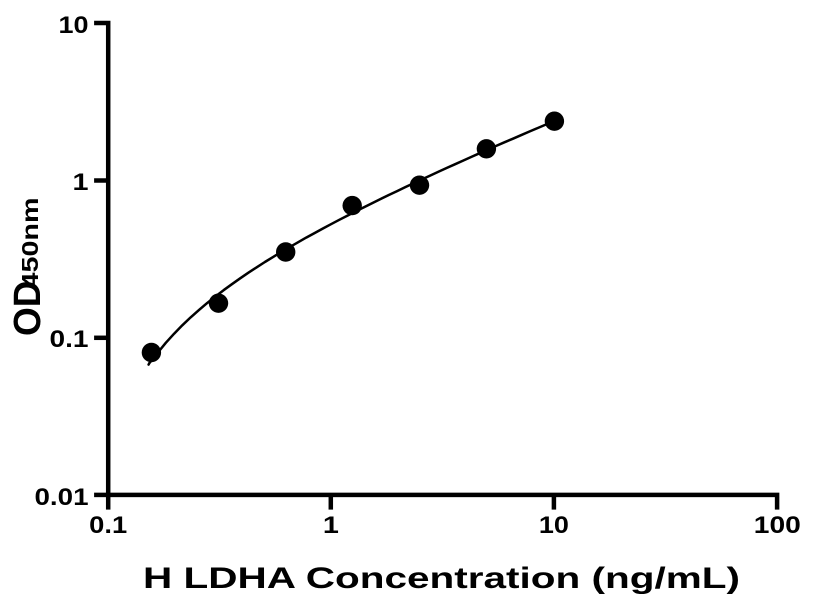 Image resolution: width=816 pixels, height=612 pixels. What do you see at coordinates (62, 497) in the screenshot?
I see `svg-text: 0.01` at bounding box center [62, 497].